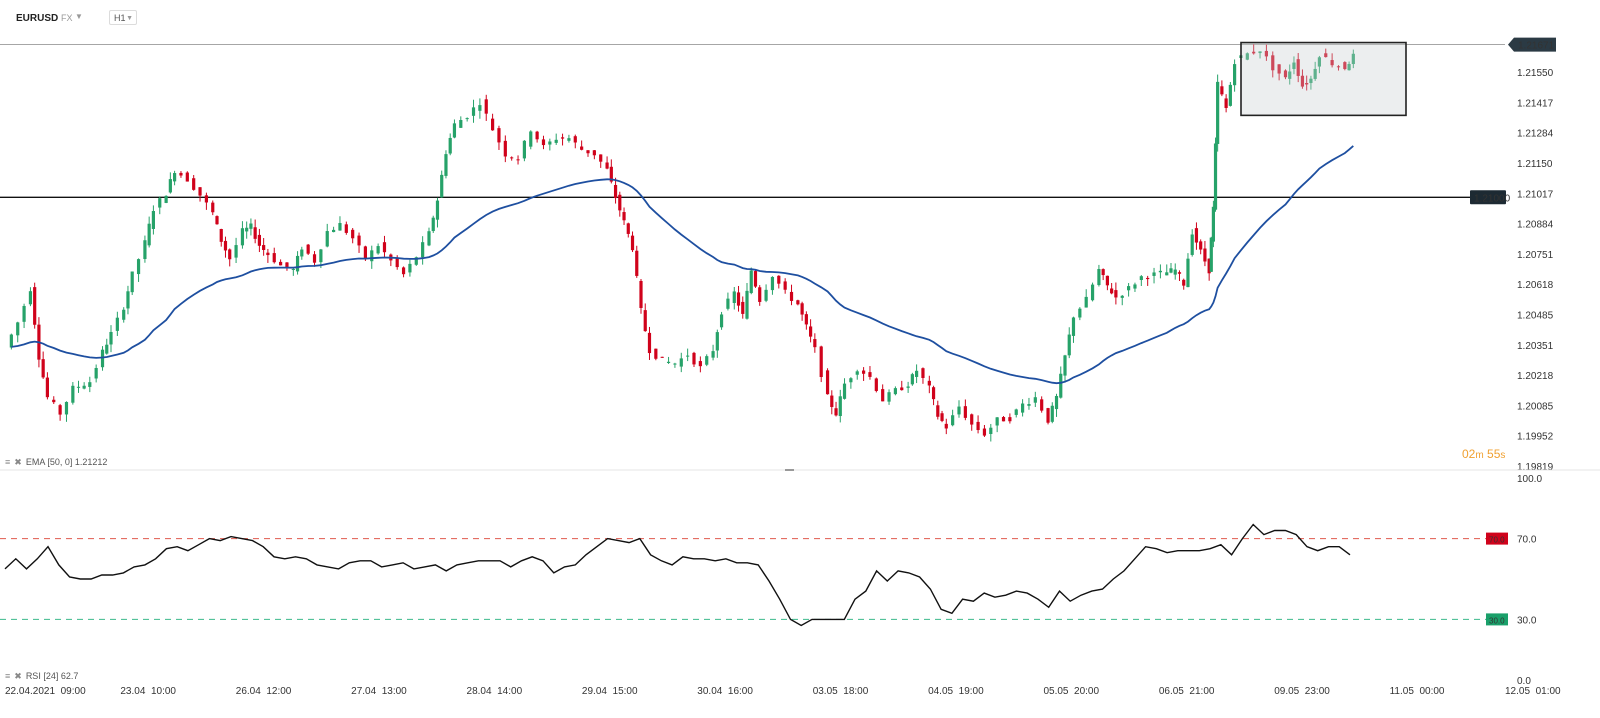  I want to click on time-tick-label: 22.04.2021 09:00, so click(45, 691).